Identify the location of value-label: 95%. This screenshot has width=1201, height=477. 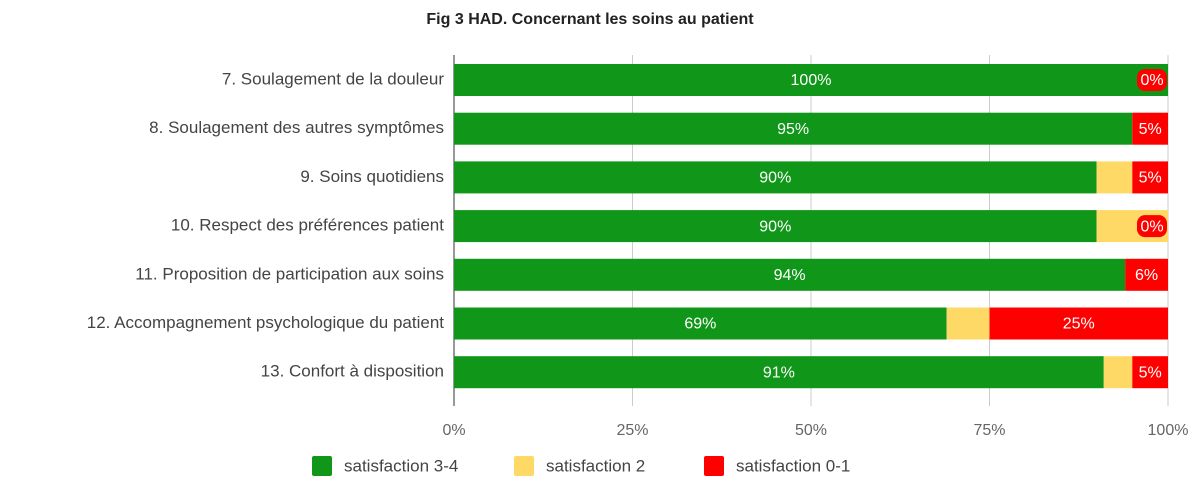
(793, 129).